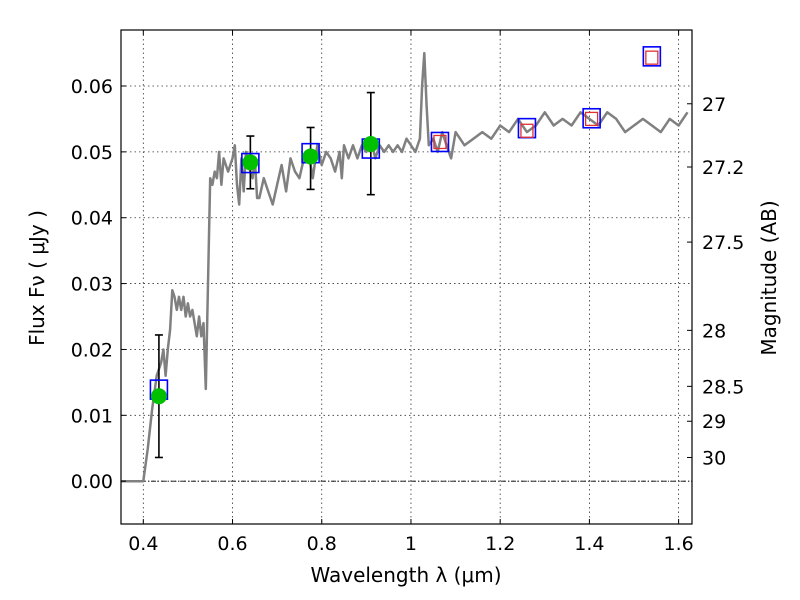  What do you see at coordinates (411, 544) in the screenshot?
I see `x-tick-label: 1` at bounding box center [411, 544].